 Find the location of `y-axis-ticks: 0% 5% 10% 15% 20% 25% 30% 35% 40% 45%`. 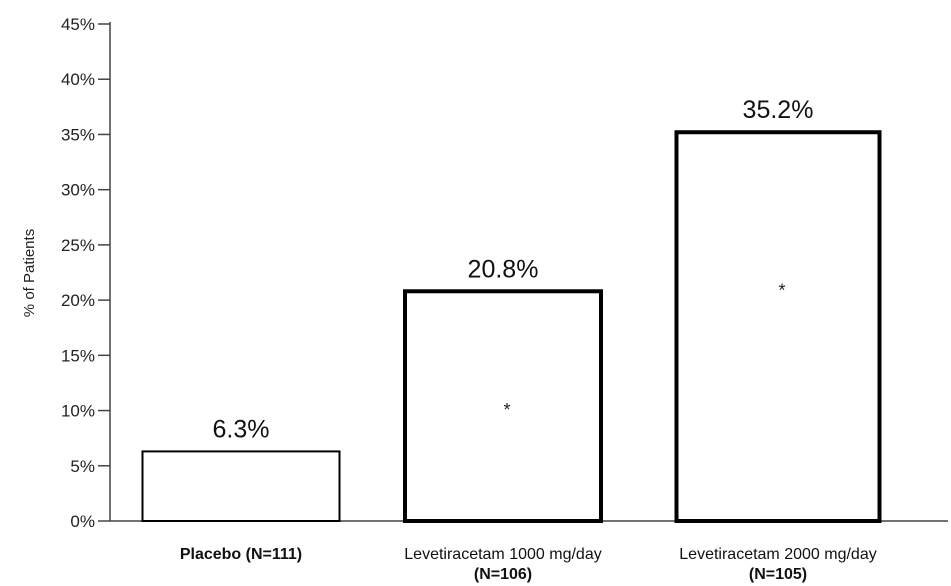

y-axis-ticks: 0% 5% 10% 15% 20% 25% 30% 35% 40% 45% is located at coordinates (85, 273).